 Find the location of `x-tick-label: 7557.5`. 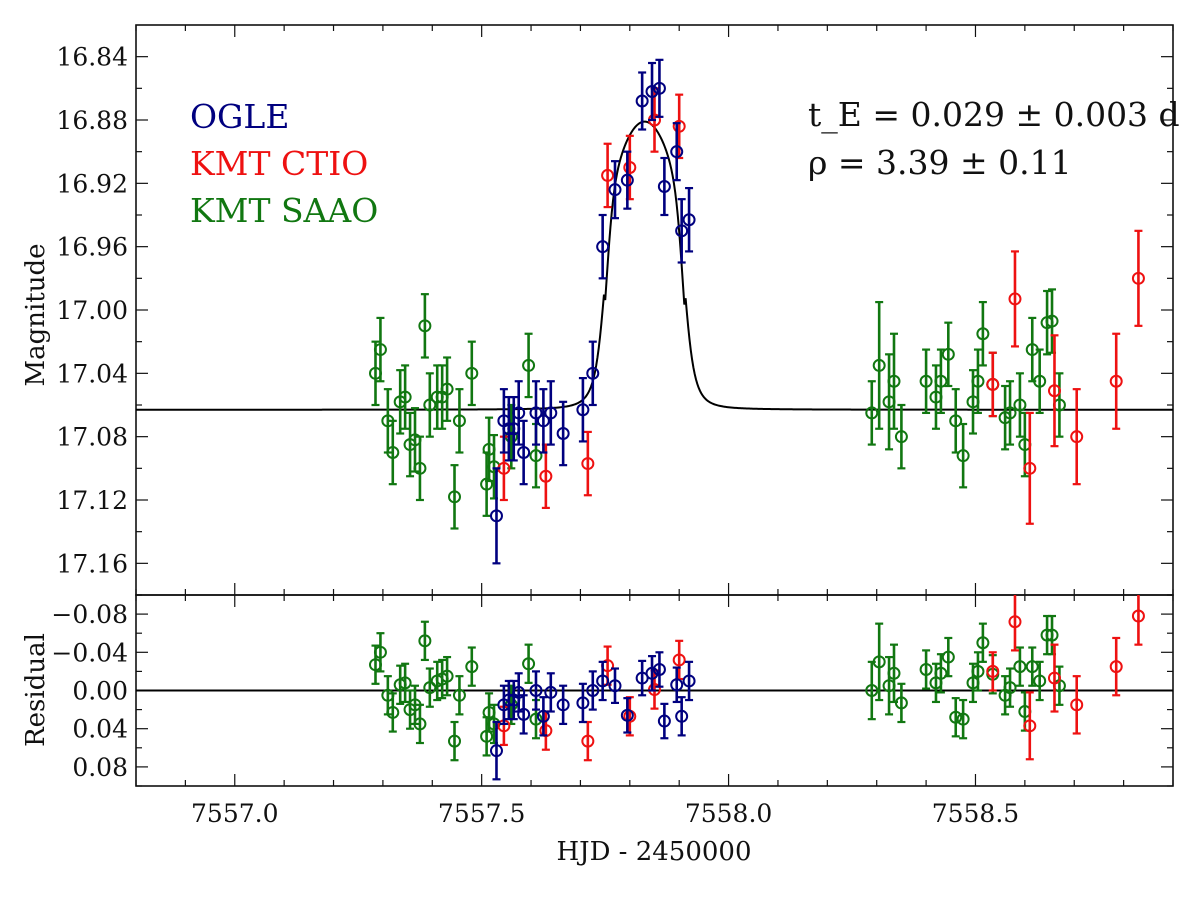

x-tick-label: 7557.5 is located at coordinates (481, 813).